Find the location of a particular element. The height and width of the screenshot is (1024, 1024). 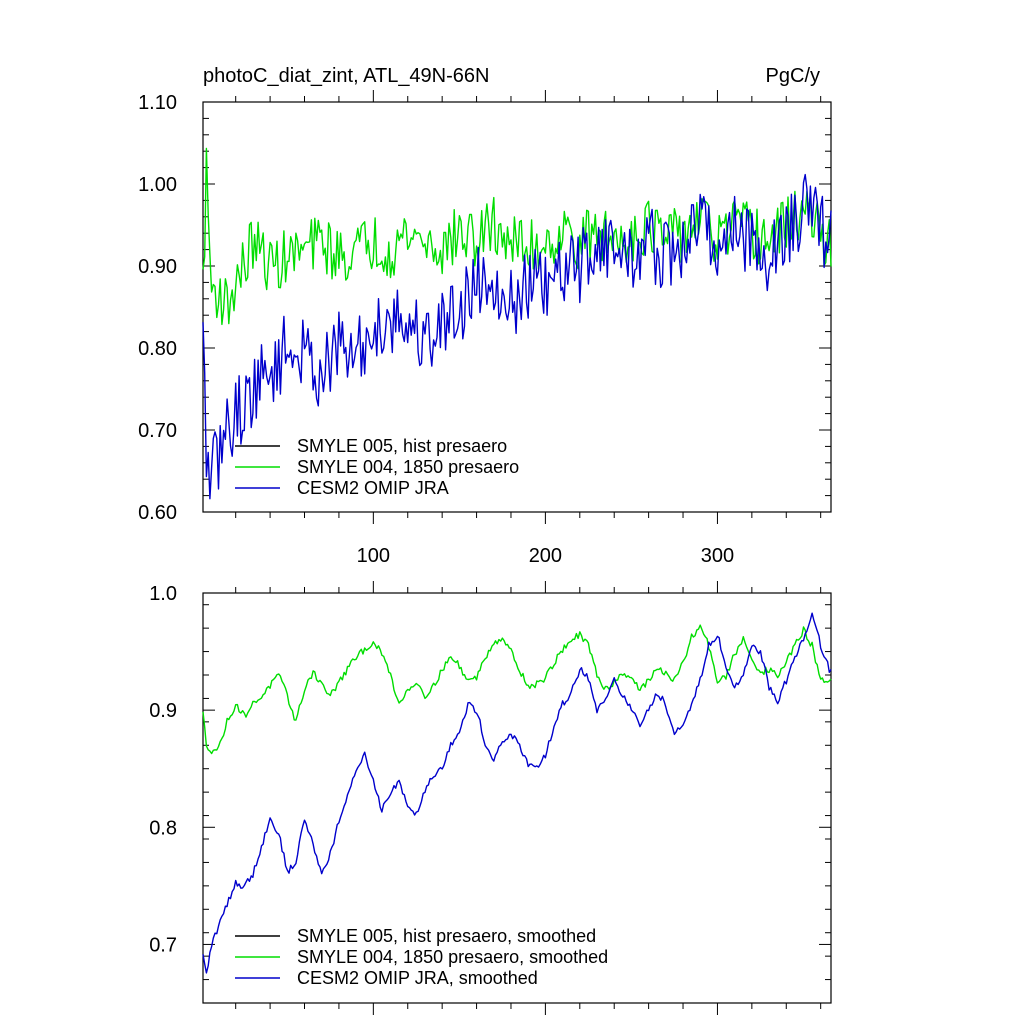

plot-units: PgC/y is located at coordinates (793, 76).